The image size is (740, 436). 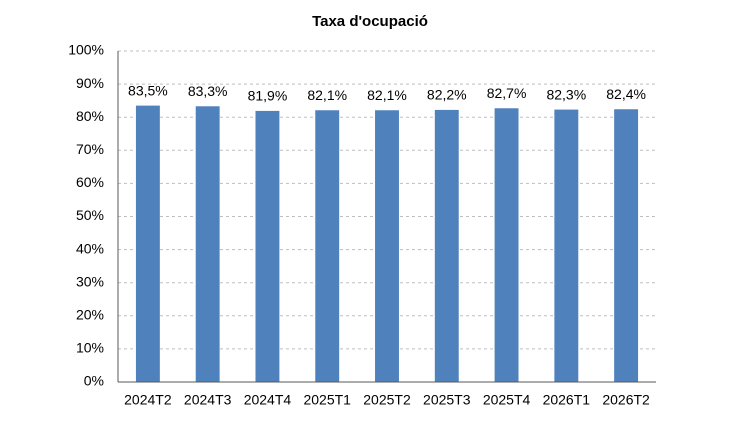 I want to click on y-tick-label: 60%, so click(x=90, y=182).